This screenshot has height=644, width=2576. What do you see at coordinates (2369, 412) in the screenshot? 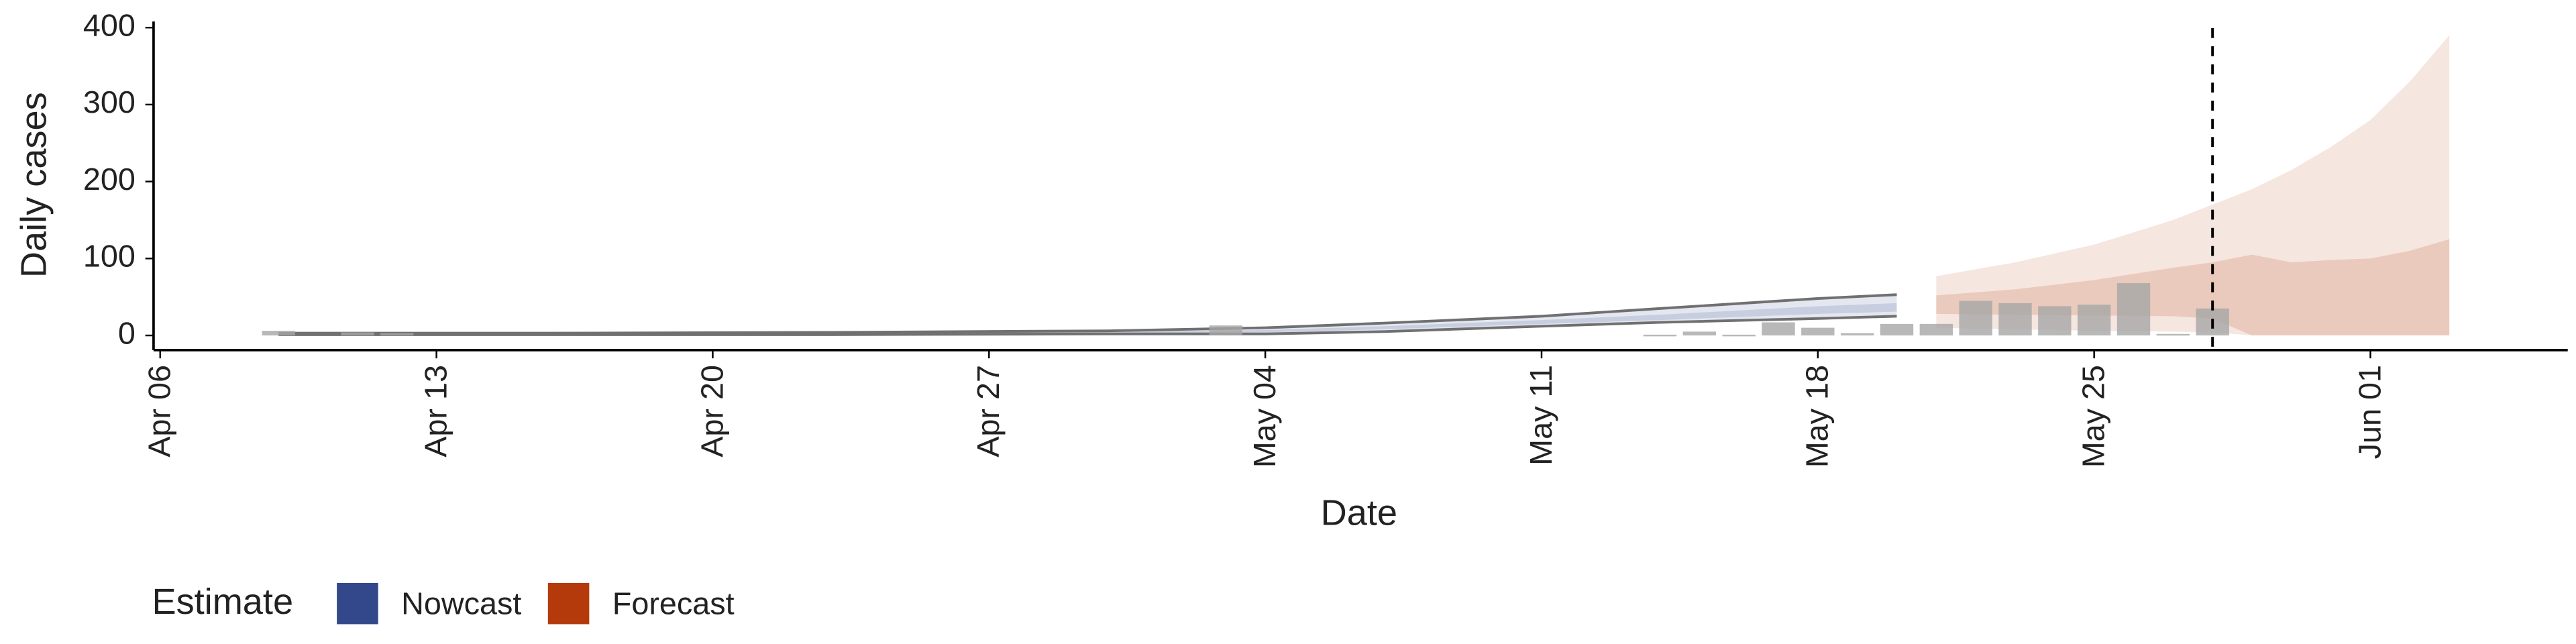
I see `x-tick-label: Jun 01` at bounding box center [2369, 412].